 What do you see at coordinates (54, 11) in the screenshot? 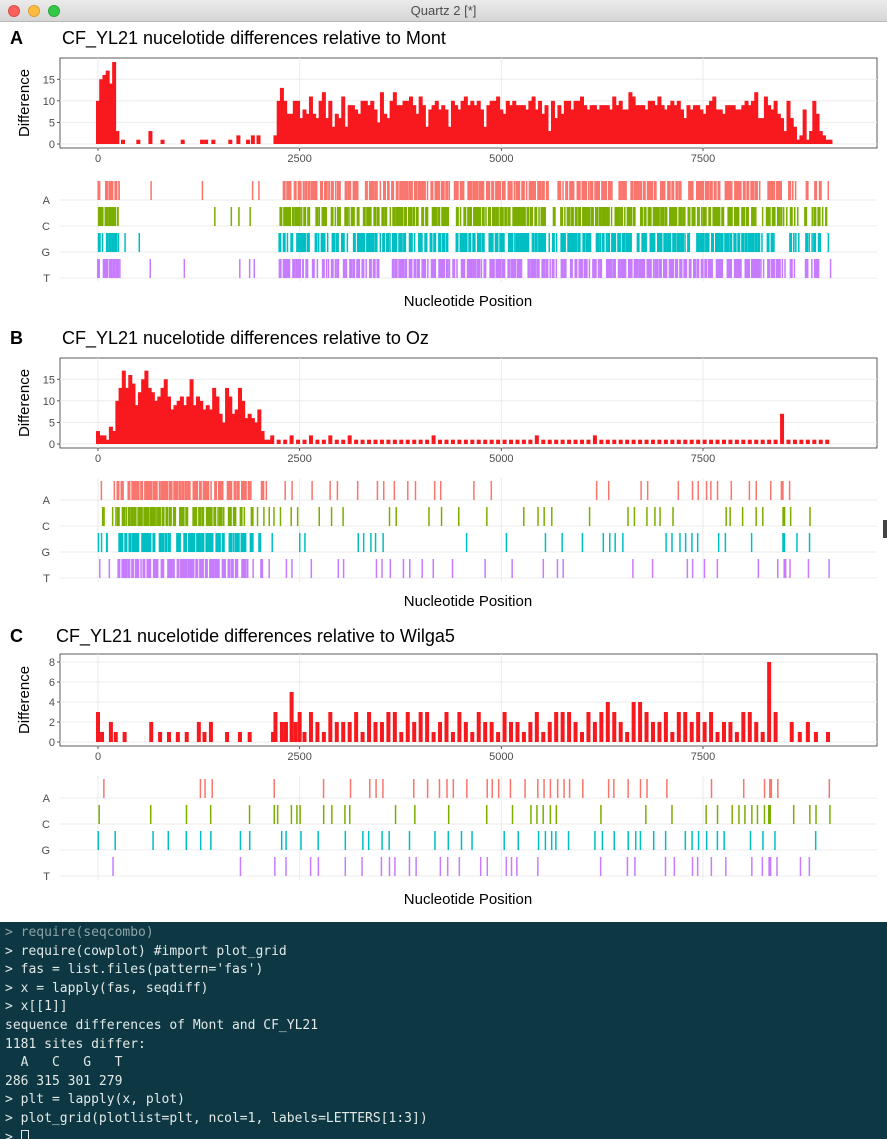
I see `zoom-window-button` at bounding box center [54, 11].